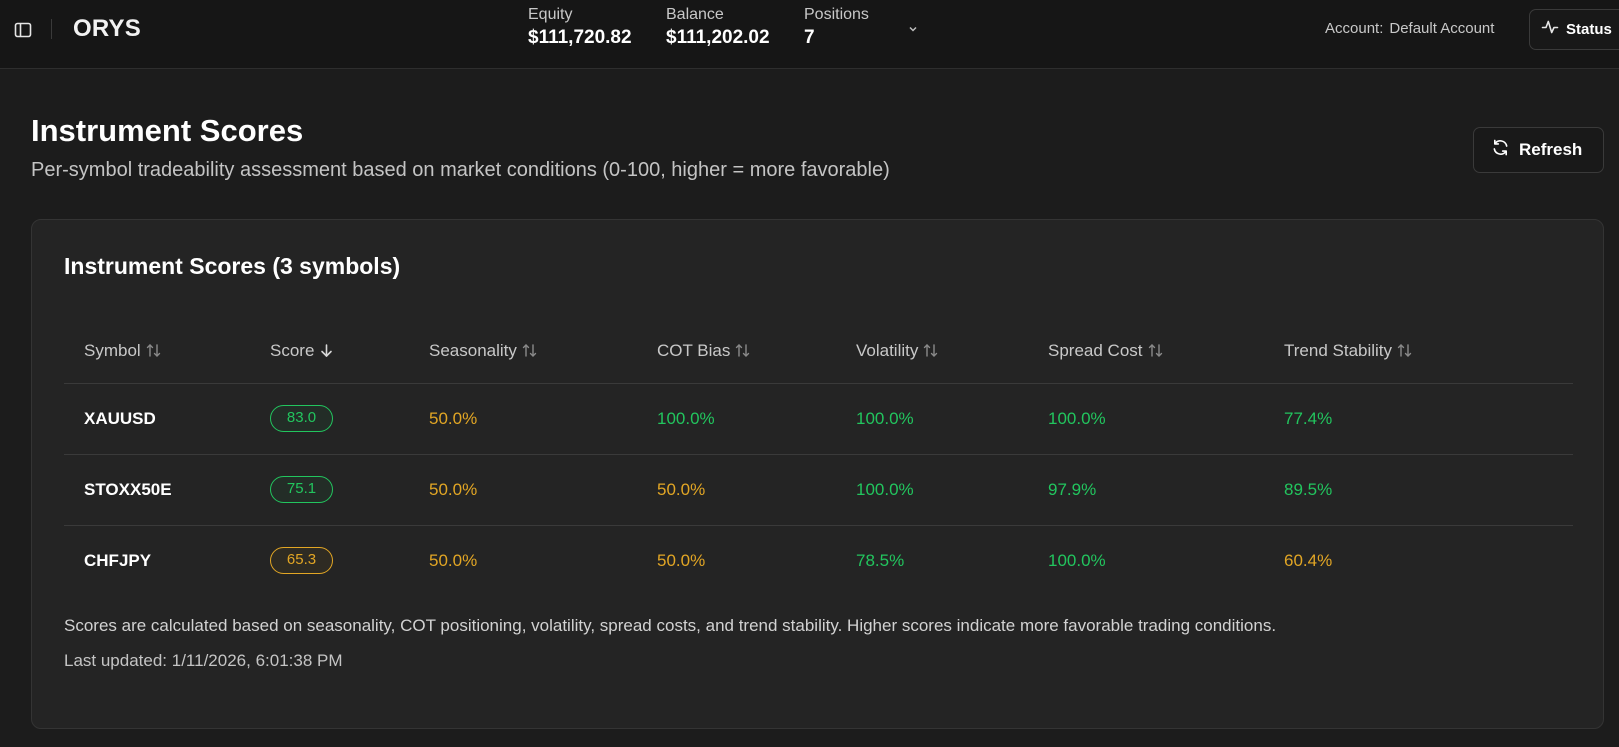 This screenshot has width=1619, height=747. I want to click on equity-stat: Equity $111,720.82, so click(580, 28).